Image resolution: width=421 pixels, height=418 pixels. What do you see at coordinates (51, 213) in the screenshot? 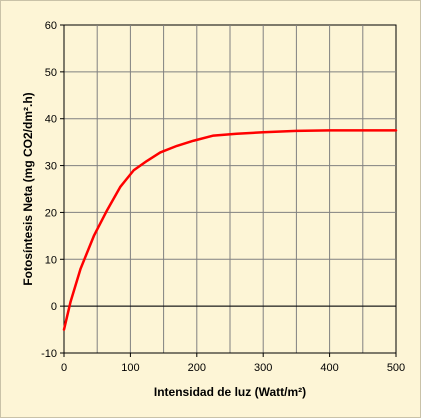
I see `y-tick-label: 20` at bounding box center [51, 213].